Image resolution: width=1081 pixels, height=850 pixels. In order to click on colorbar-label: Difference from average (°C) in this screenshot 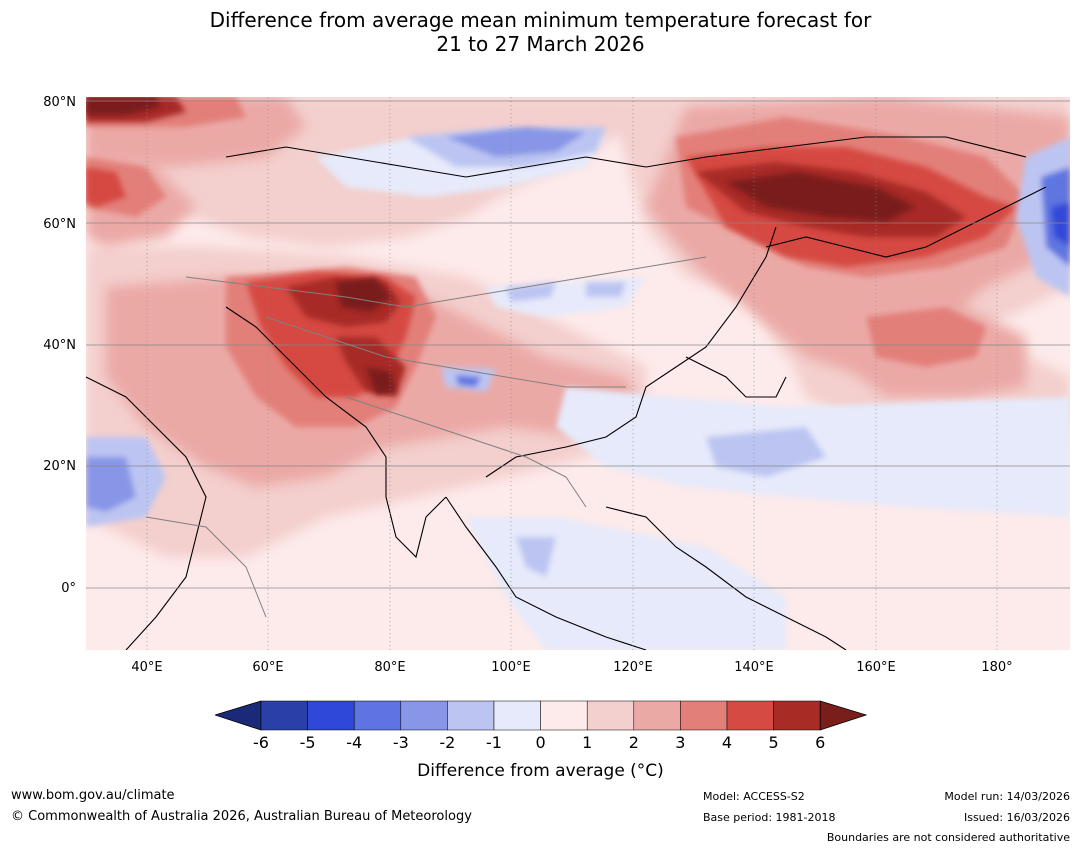, I will do `click(540, 771)`.